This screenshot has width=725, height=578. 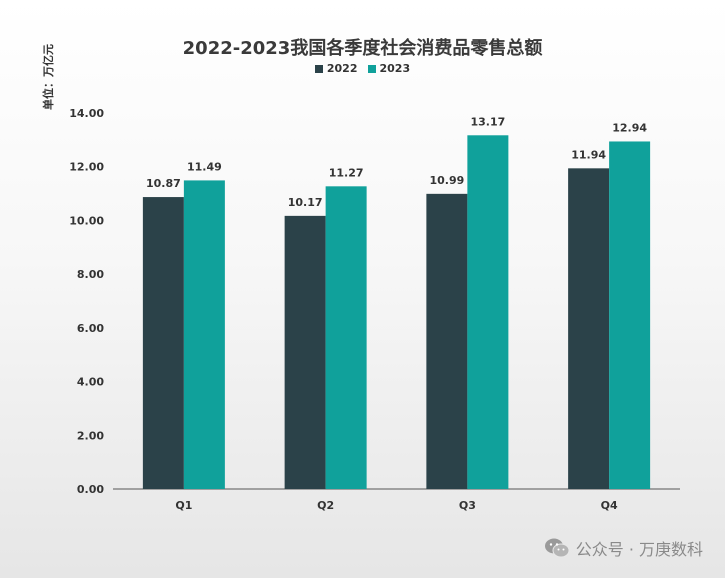 What do you see at coordinates (346, 172) in the screenshot?
I see `data-label-2023-Q2: 11.27` at bounding box center [346, 172].